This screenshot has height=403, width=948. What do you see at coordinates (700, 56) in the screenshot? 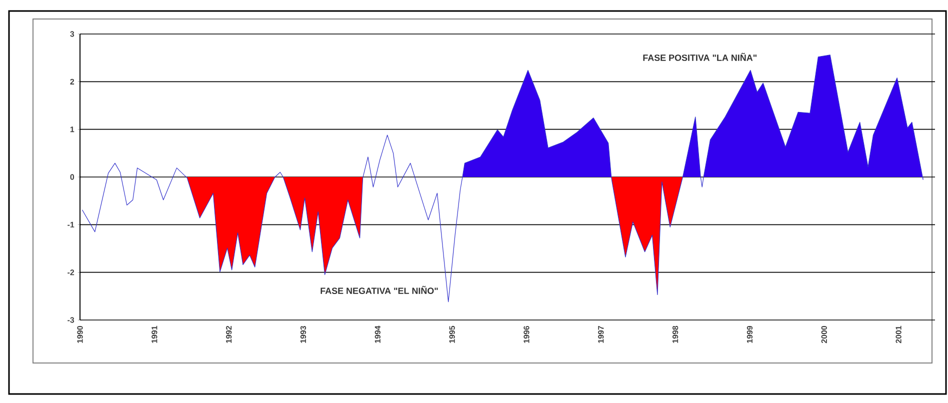
I see `annotation: FASE POSITIVA "LA NIÑA"` at bounding box center [700, 56].